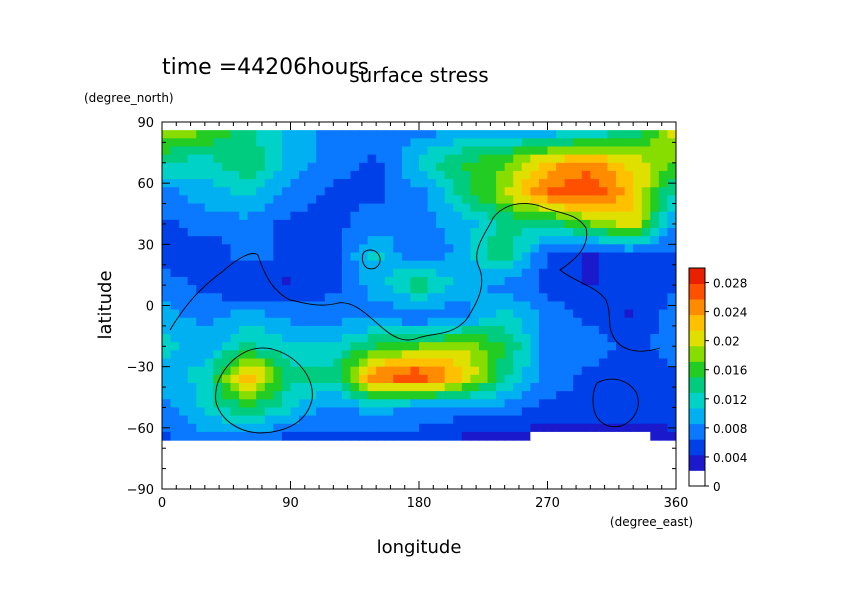  Describe the element at coordinates (419, 547) in the screenshot. I see `x-axis-label: longitude` at that location.